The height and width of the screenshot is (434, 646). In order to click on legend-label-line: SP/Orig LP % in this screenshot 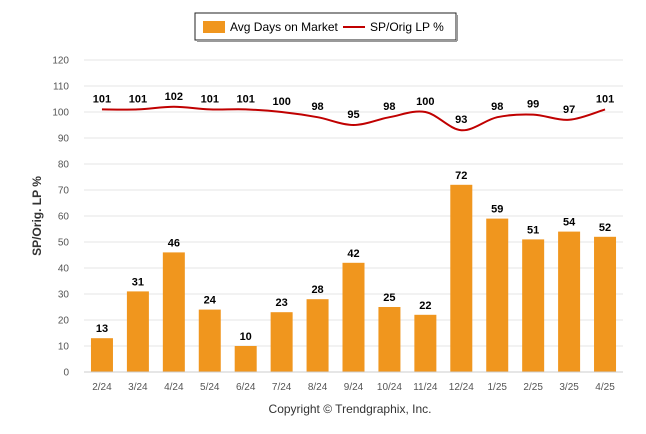, I will do `click(407, 27)`.